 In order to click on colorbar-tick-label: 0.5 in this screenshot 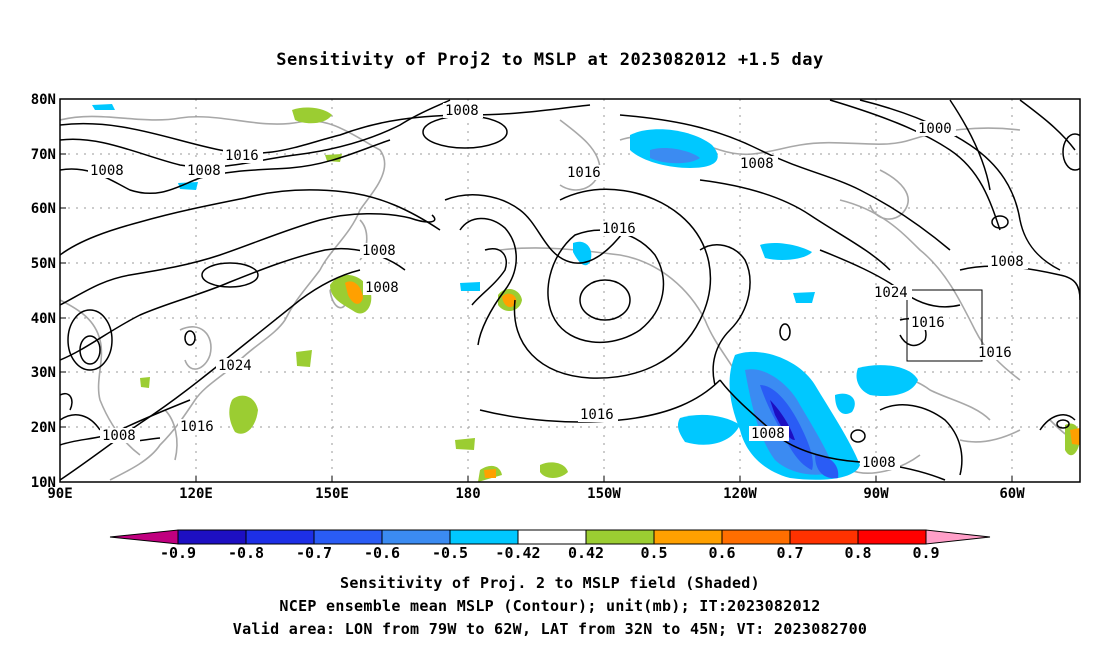, I will do `click(653, 553)`.